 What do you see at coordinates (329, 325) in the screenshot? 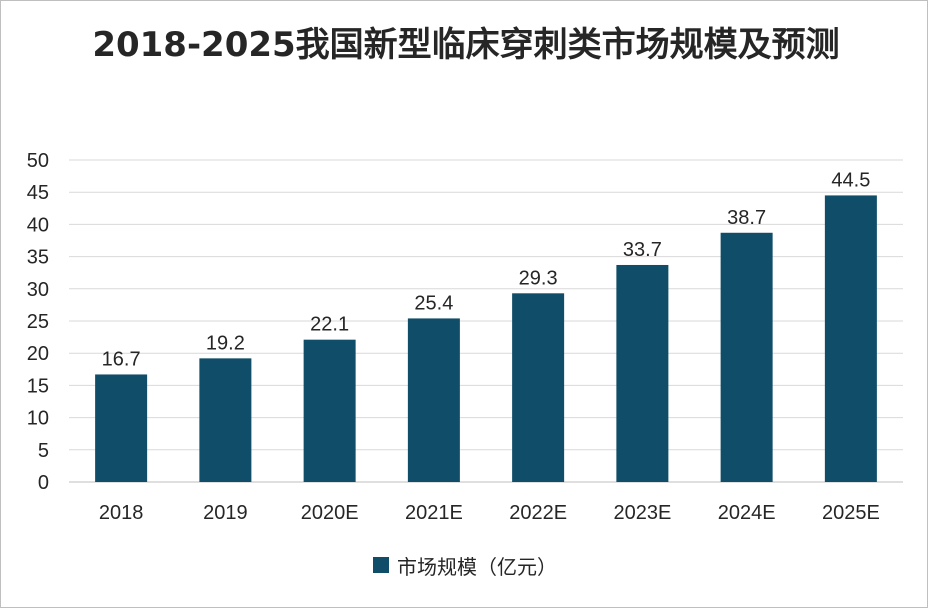
I see `data-label-2020E: 22.1` at bounding box center [329, 325].